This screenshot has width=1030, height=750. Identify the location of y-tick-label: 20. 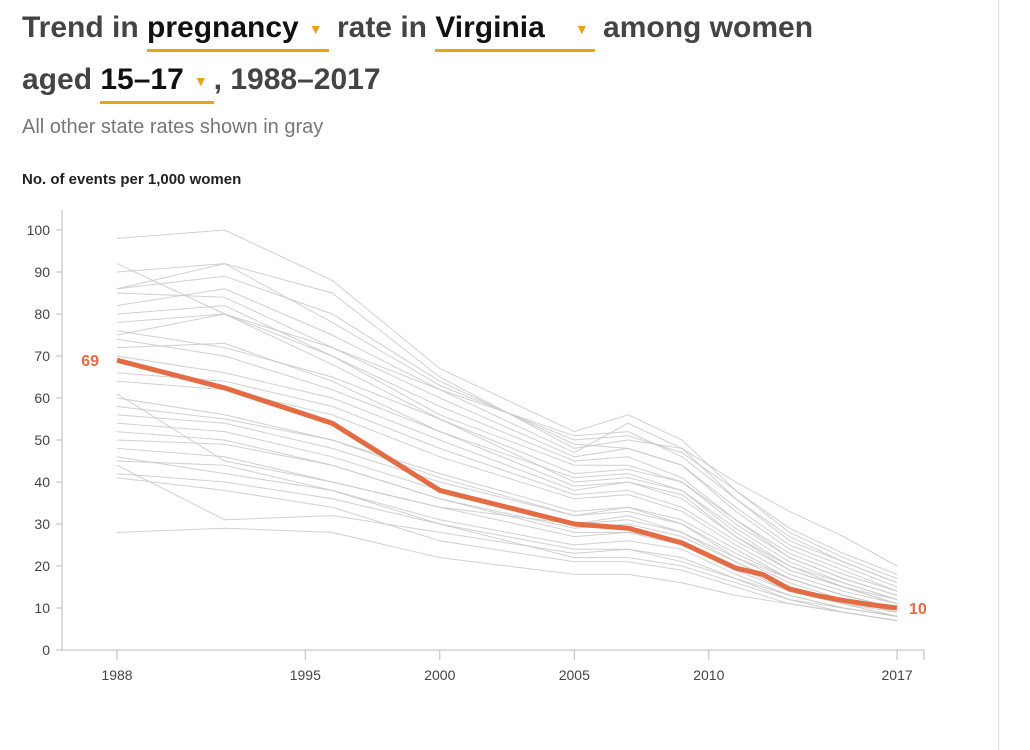
(42, 566).